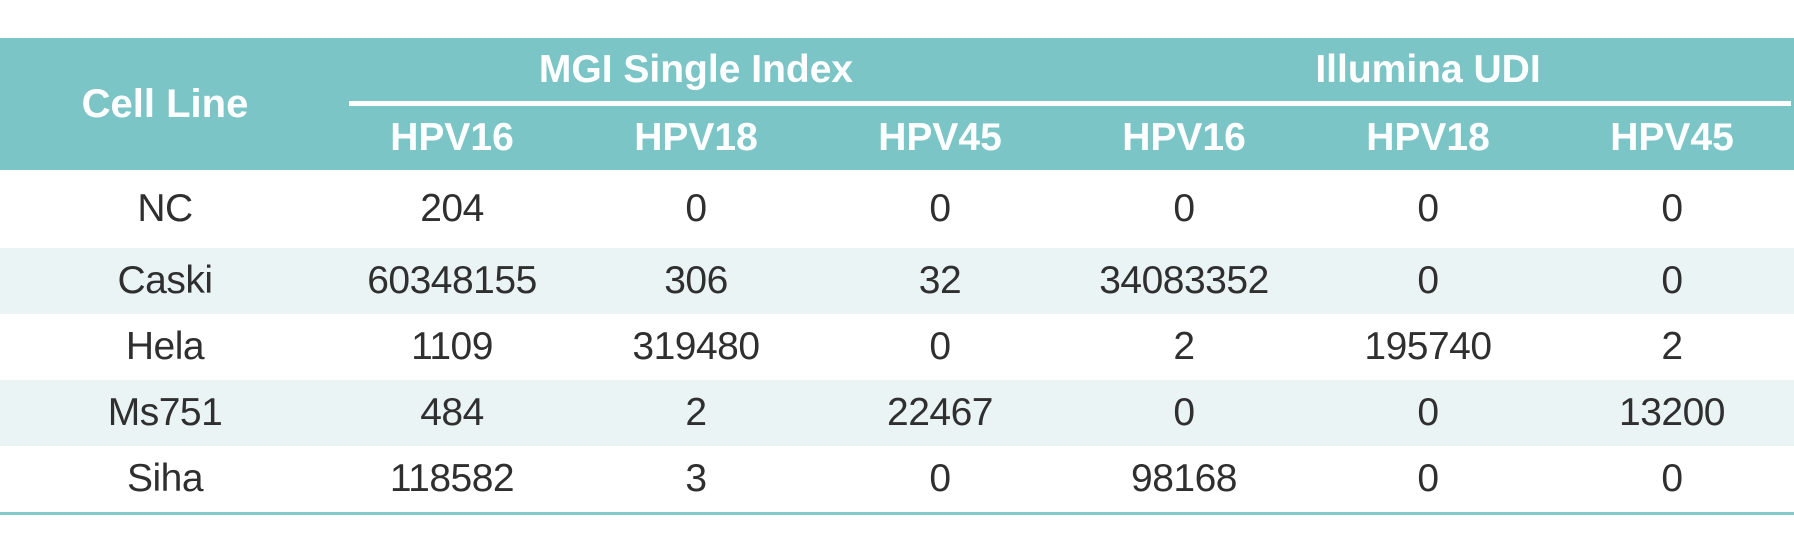 The width and height of the screenshot is (1794, 550). What do you see at coordinates (897, 281) in the screenshot?
I see `table-row-caski: Caski 60348155 306 32 34083352 0 0` at bounding box center [897, 281].